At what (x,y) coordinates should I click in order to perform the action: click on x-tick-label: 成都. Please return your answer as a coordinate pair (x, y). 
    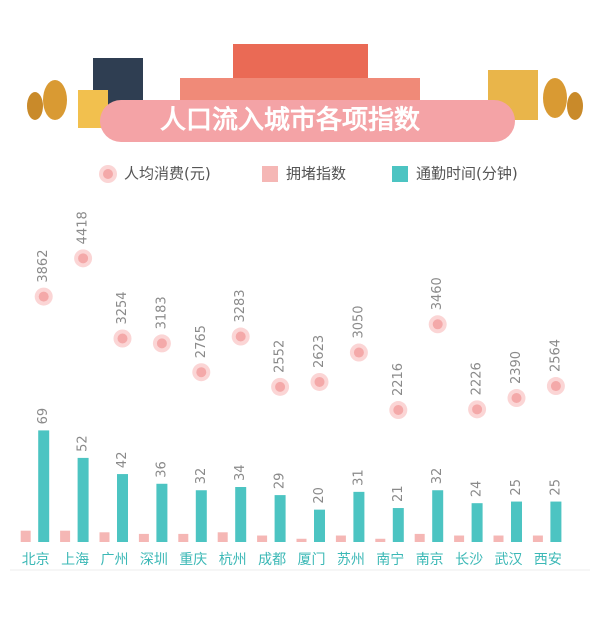
    Looking at the image, I should click on (272, 560).